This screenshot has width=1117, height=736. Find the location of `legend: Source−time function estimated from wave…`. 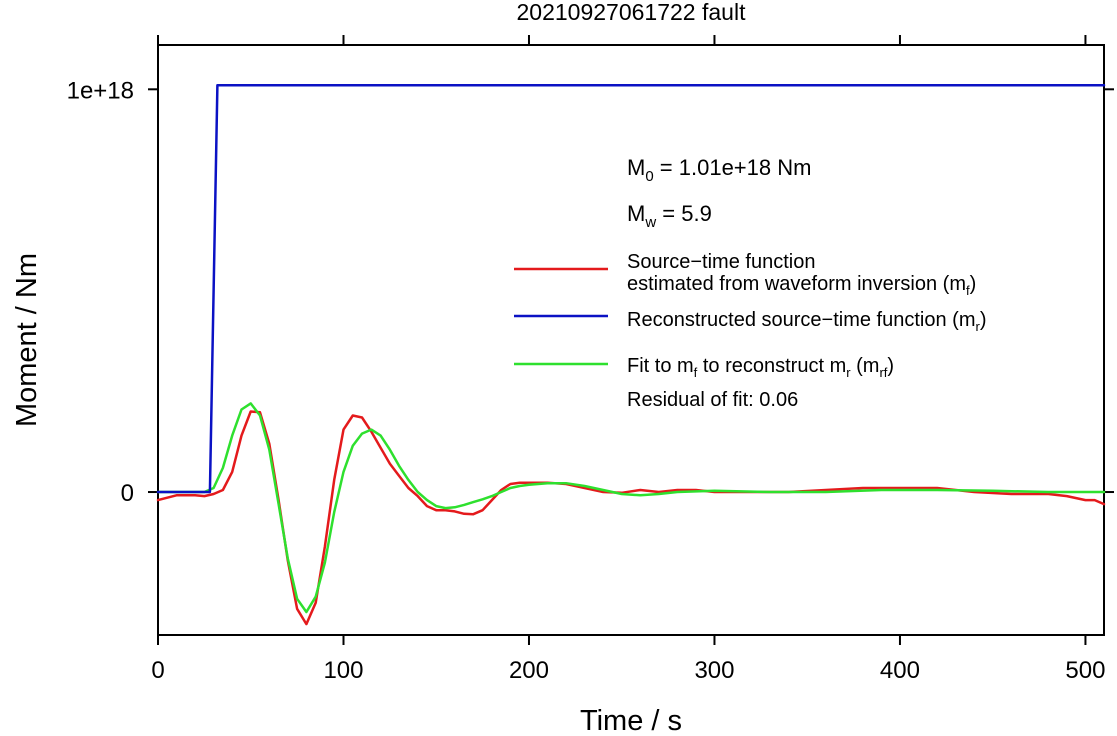

legend: Source−time function estimated from wave… is located at coordinates (750, 331).